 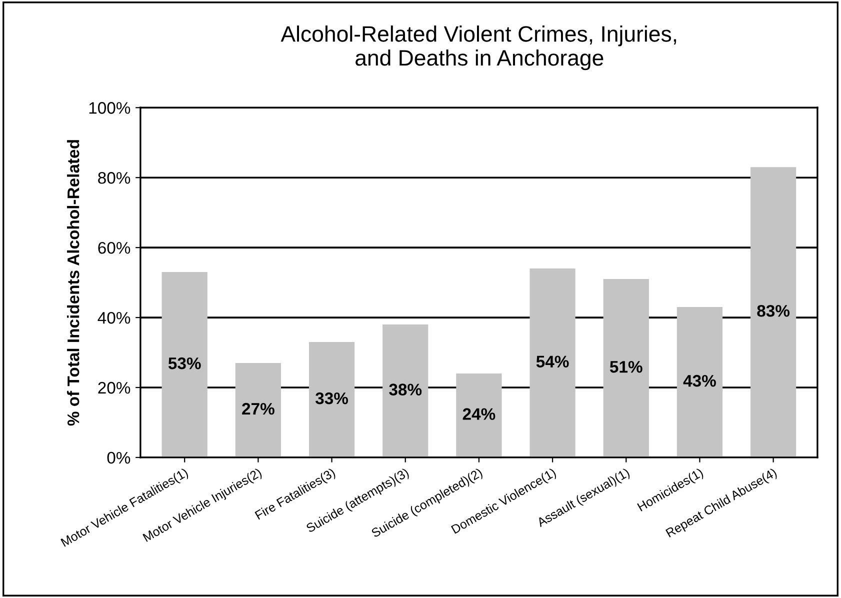 I want to click on data-label: 83%, so click(x=773, y=310).